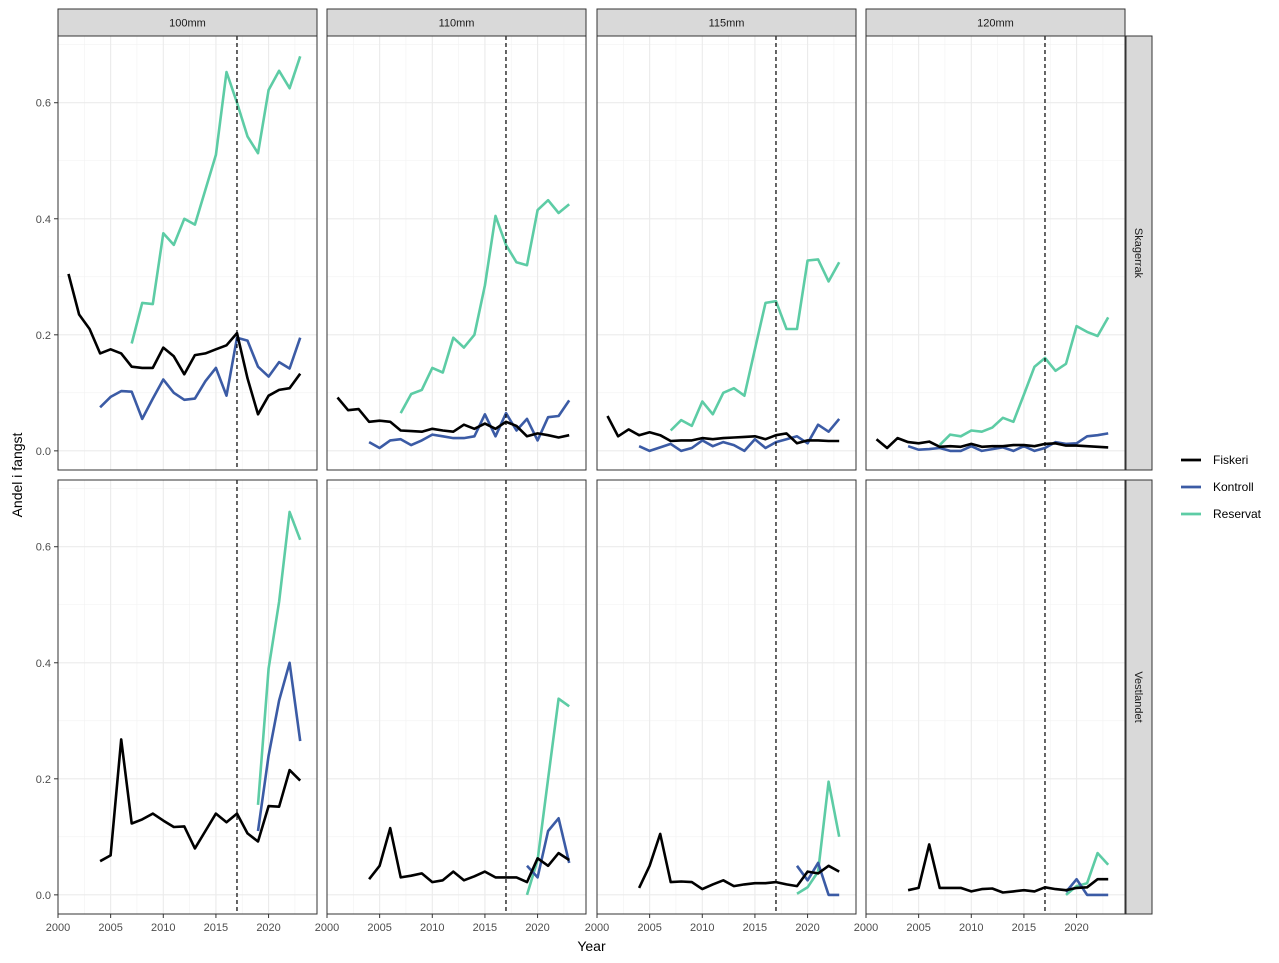 The width and height of the screenshot is (1279, 963). What do you see at coordinates (591, 946) in the screenshot?
I see `x-axis-title: Year` at bounding box center [591, 946].